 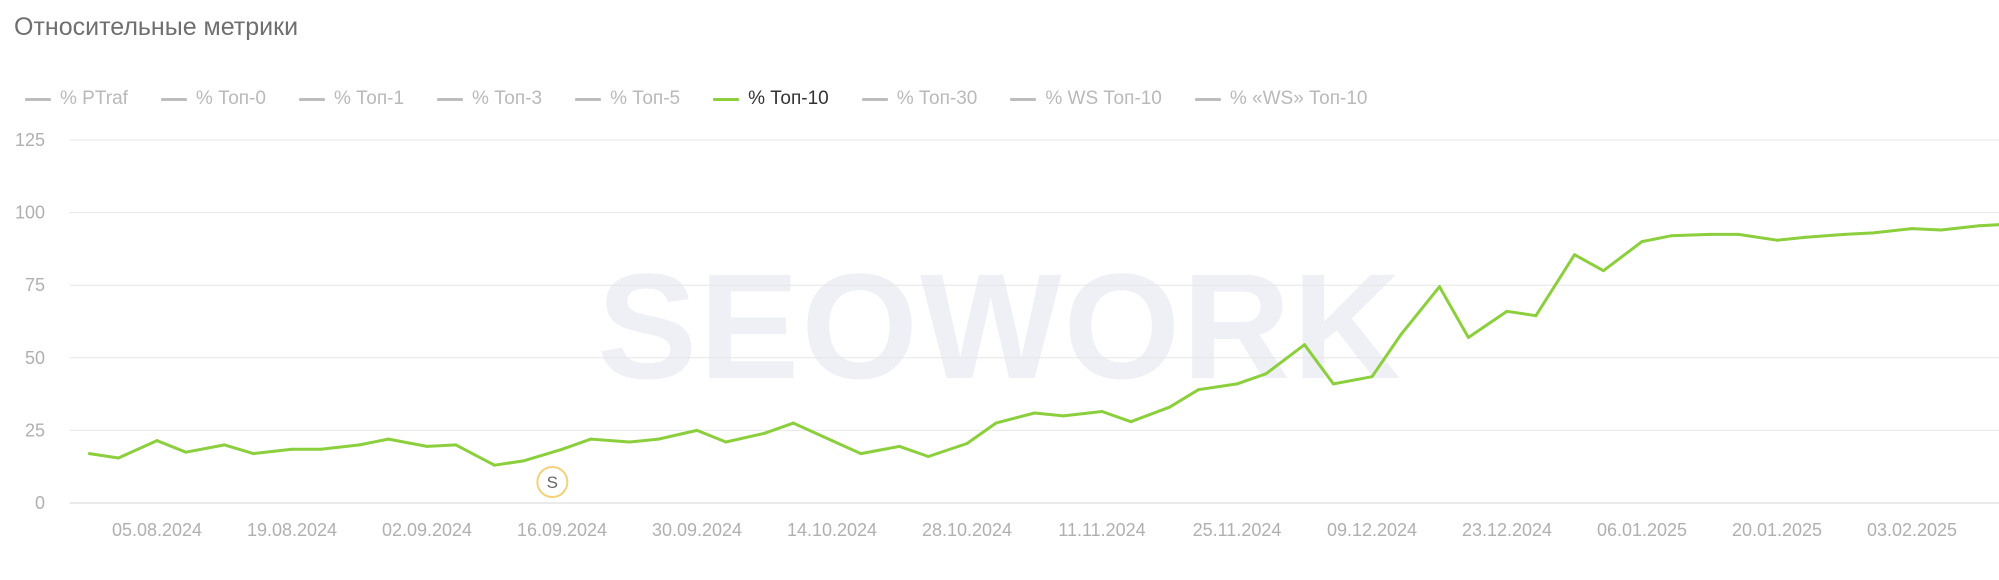 What do you see at coordinates (832, 530) in the screenshot?
I see `x-tick-label: 14.10.2024` at bounding box center [832, 530].